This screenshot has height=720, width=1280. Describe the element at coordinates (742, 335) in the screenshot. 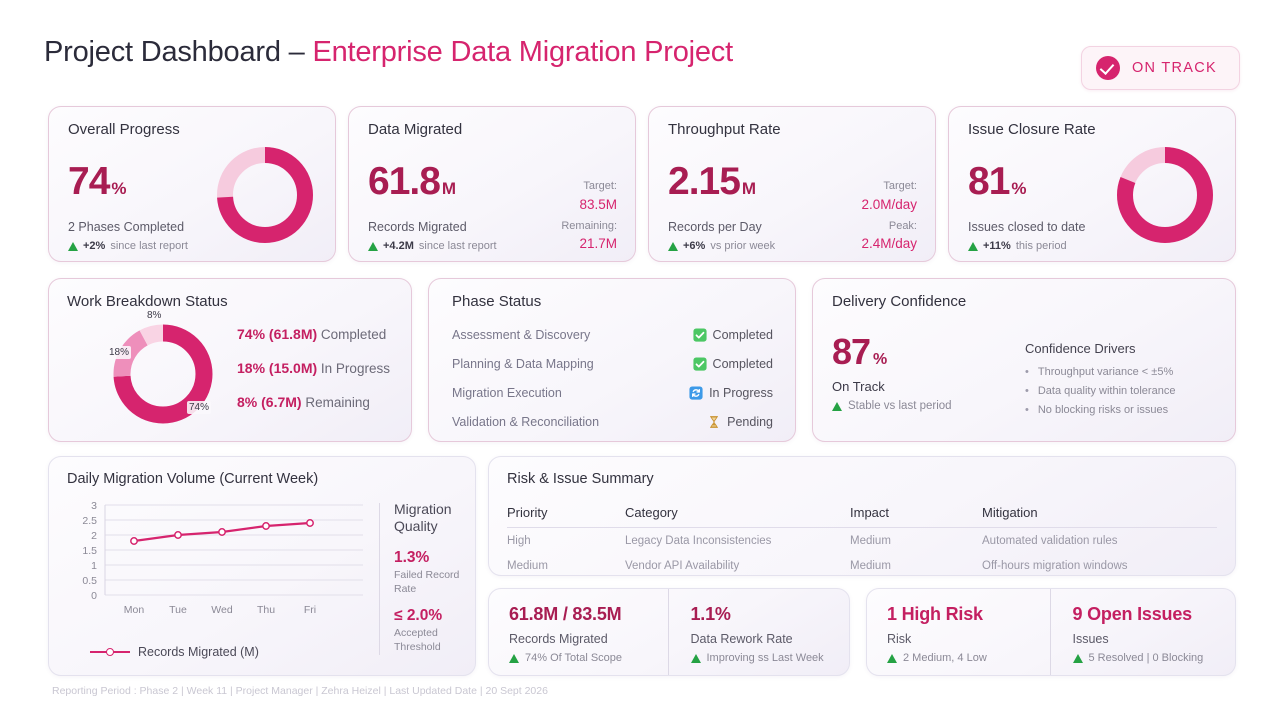

I see `phase-status-text: Completed` at that location.